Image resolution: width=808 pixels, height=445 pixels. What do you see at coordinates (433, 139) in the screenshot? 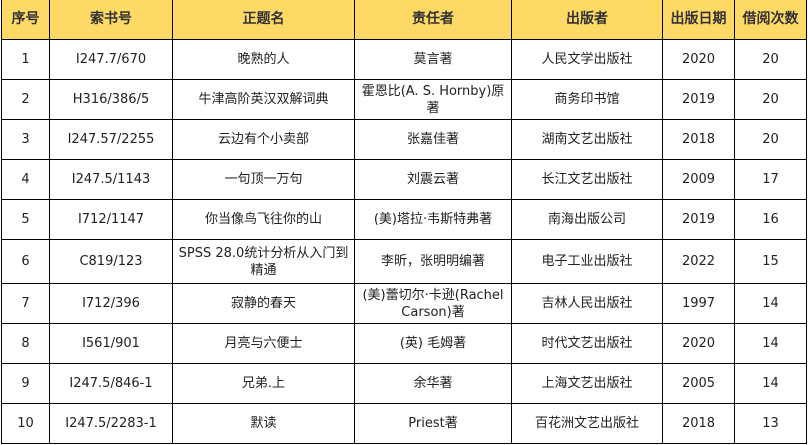
I see `cell-author: 张嘉佳著` at bounding box center [433, 139].